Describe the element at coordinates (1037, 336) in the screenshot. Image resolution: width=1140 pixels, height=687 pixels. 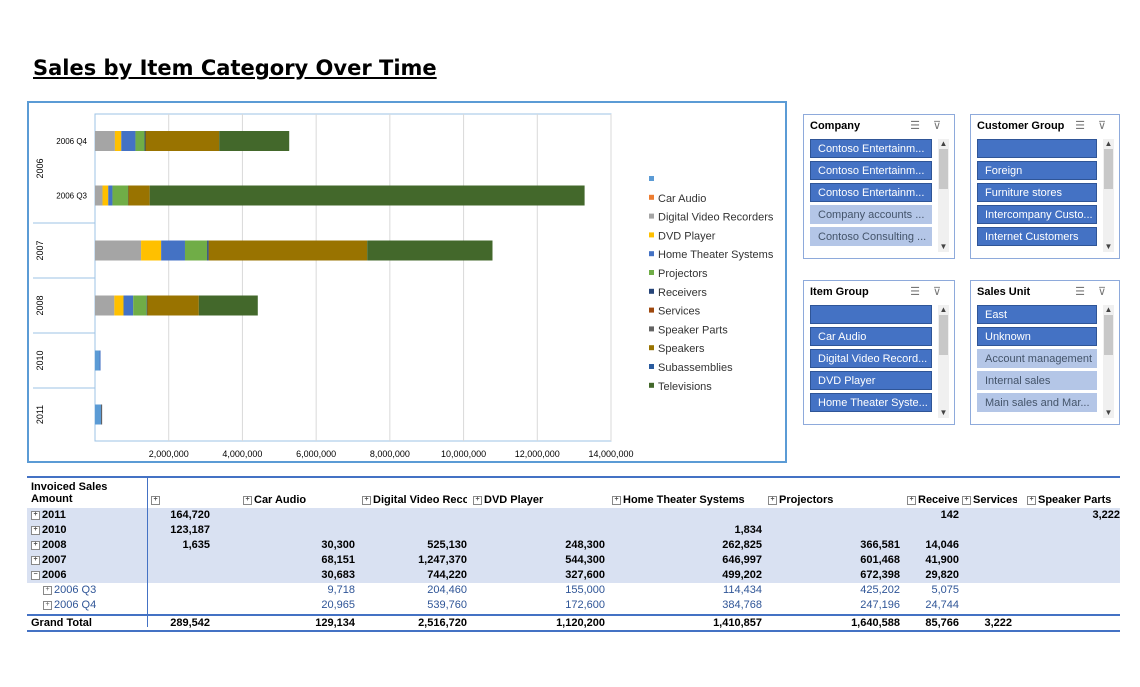
I see `slicer-item: Unknown` at that location.